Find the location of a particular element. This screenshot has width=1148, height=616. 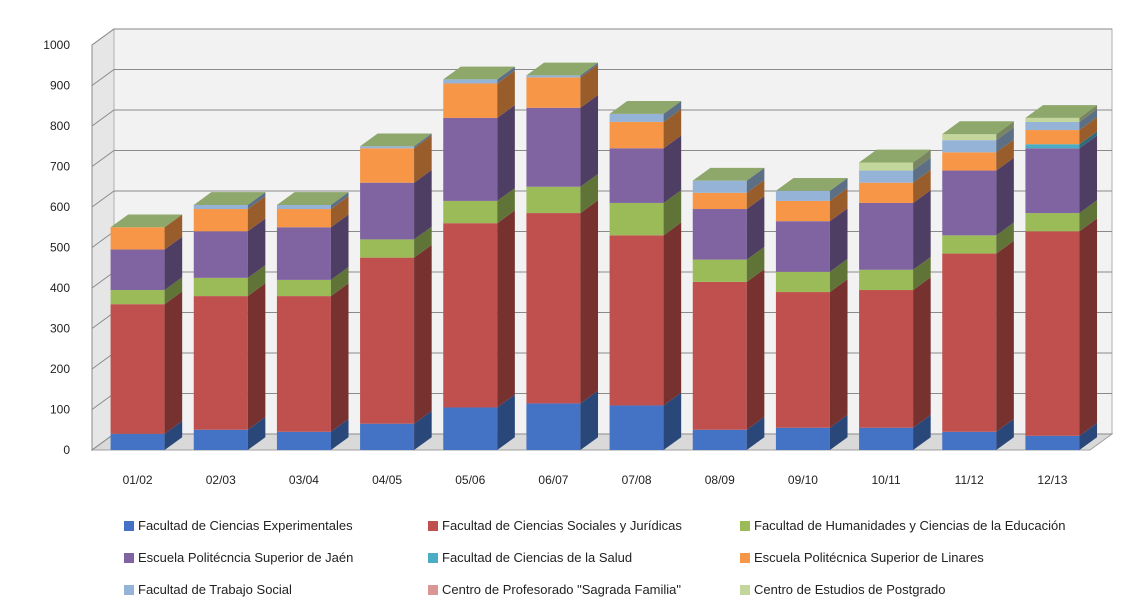

y-tick-label: 0 is located at coordinates (66, 450).